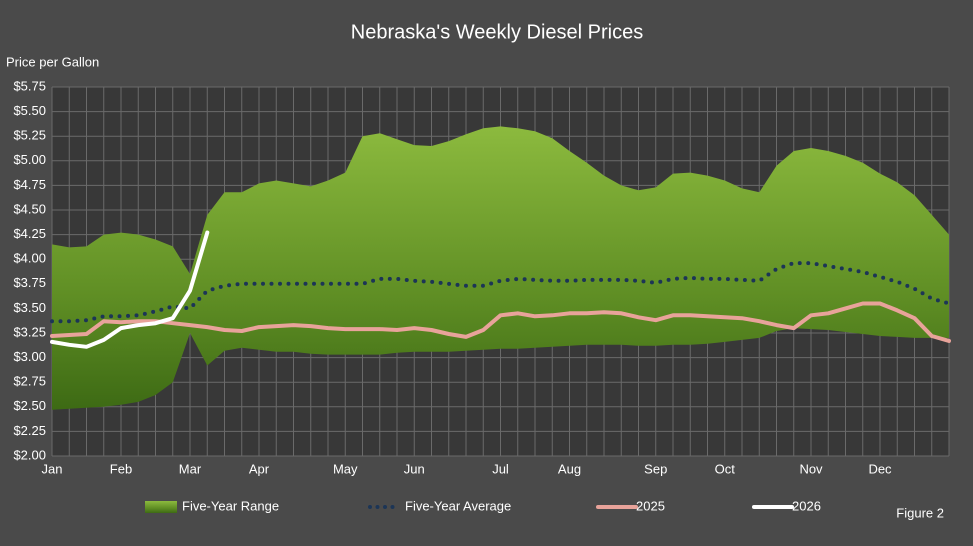 This screenshot has width=973, height=546. What do you see at coordinates (880, 468) in the screenshot?
I see `x-tick-label: Dec` at bounding box center [880, 468].